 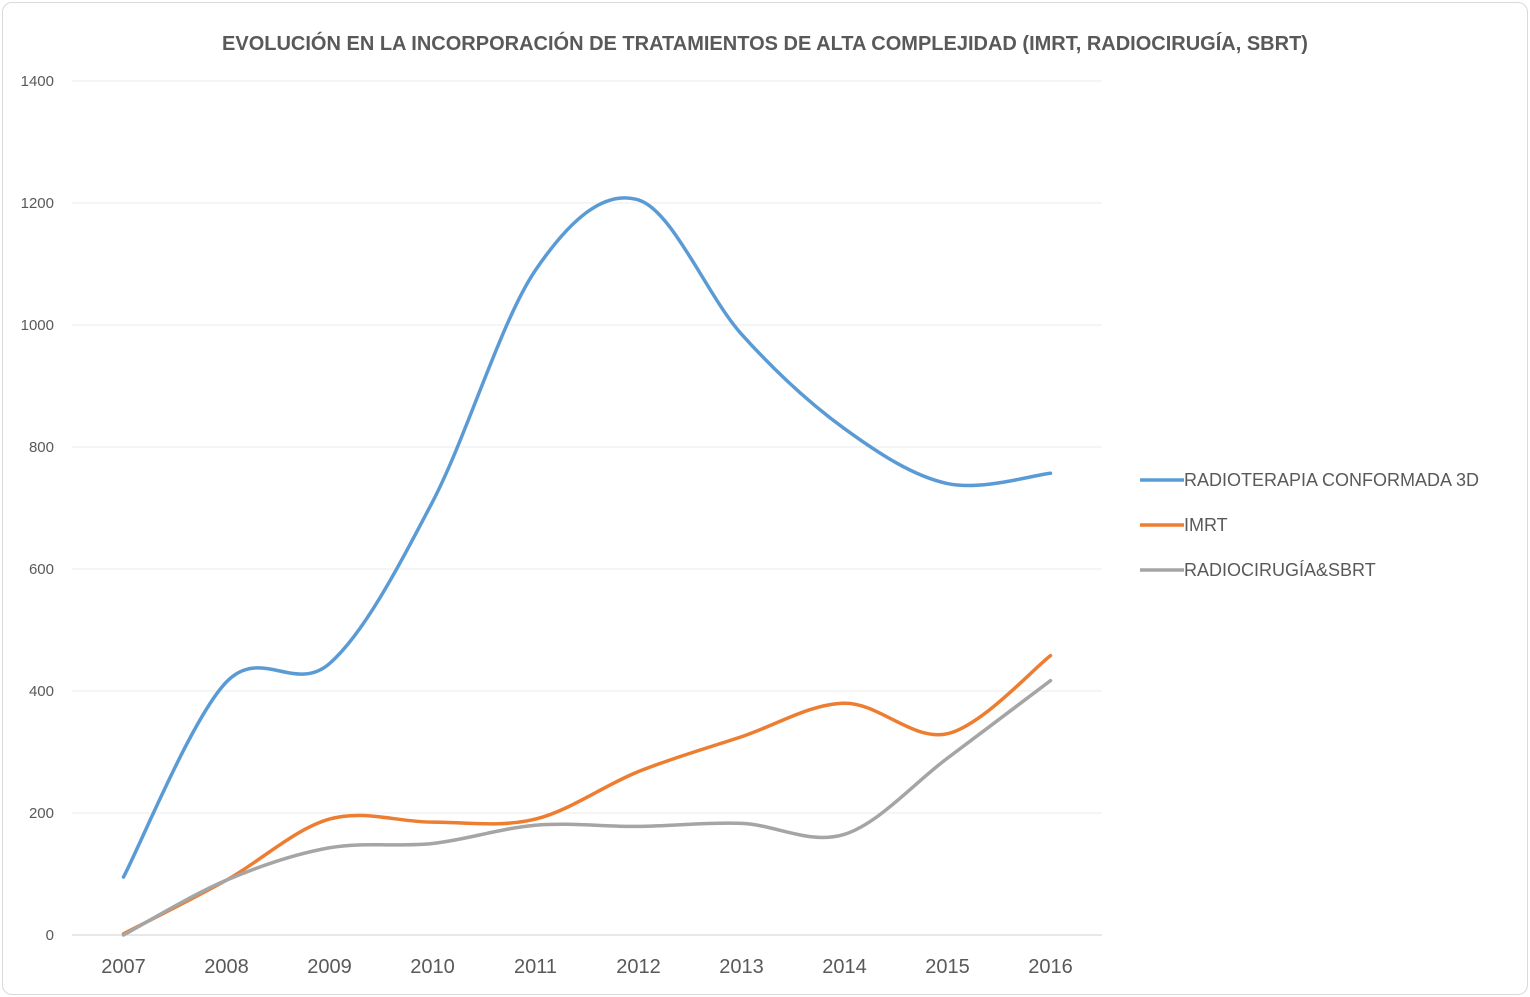 I want to click on y-tick-label: 800, so click(x=41, y=447).